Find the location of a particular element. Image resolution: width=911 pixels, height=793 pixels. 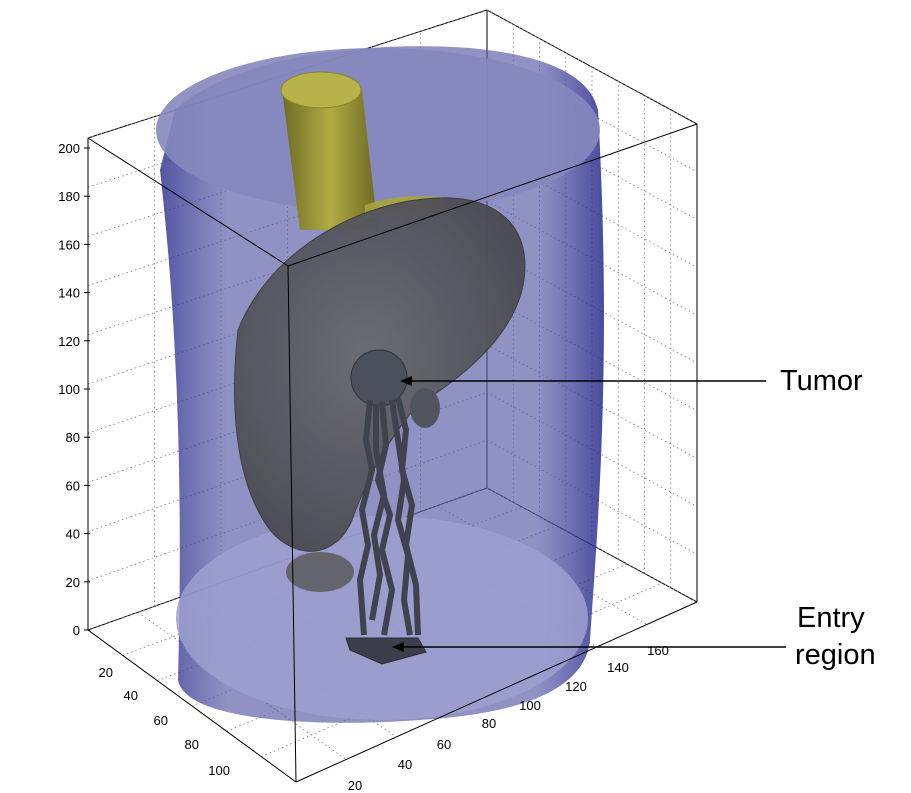

right-axis-ticks: 20 40 60 80 100 120 140 160 is located at coordinates (508, 718).